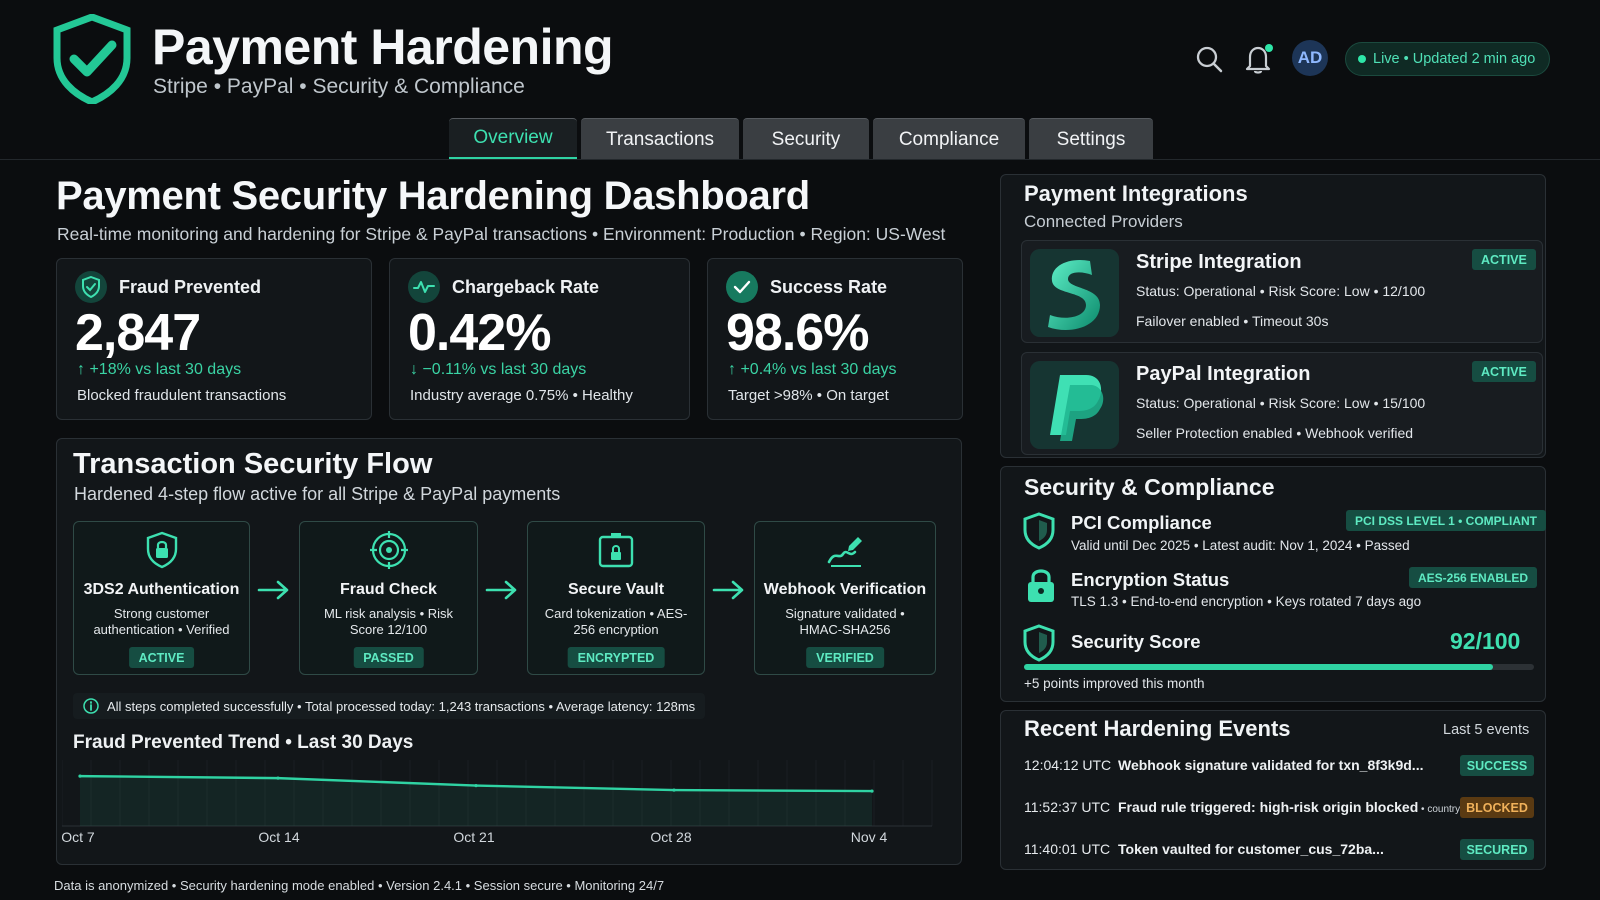 Image resolution: width=1600 pixels, height=900 pixels. I want to click on integrations-title: Payment Integrations, so click(1136, 193).